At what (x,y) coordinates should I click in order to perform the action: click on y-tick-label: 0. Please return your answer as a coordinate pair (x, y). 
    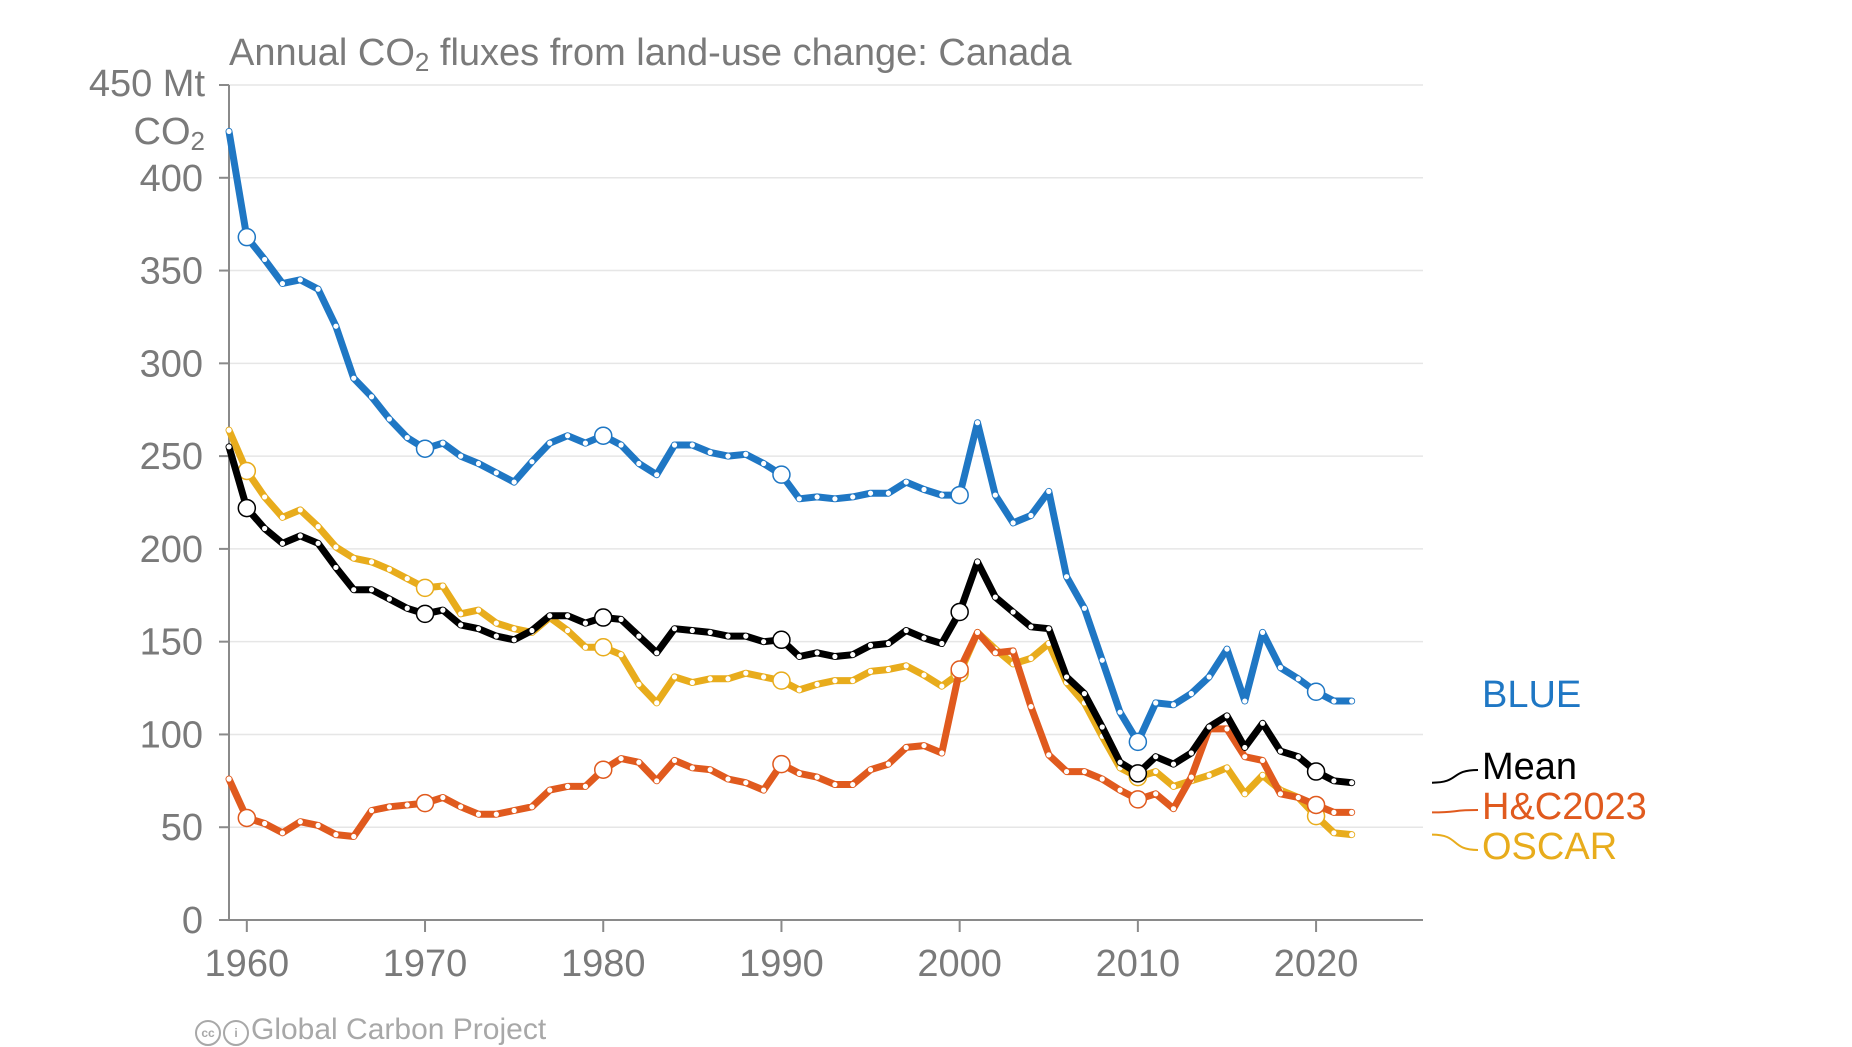
    Looking at the image, I should click on (192, 921).